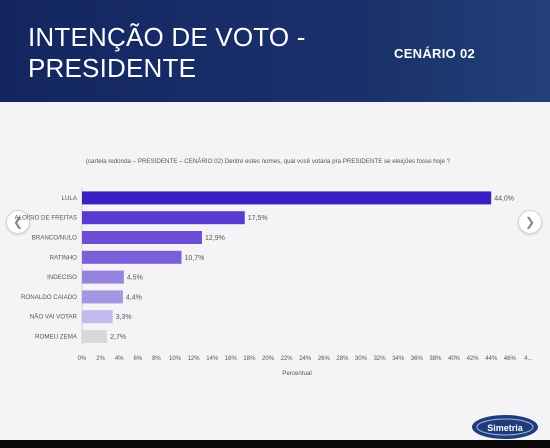  Describe the element at coordinates (287, 359) in the screenshot. I see `x-tick-label: 22%` at that location.